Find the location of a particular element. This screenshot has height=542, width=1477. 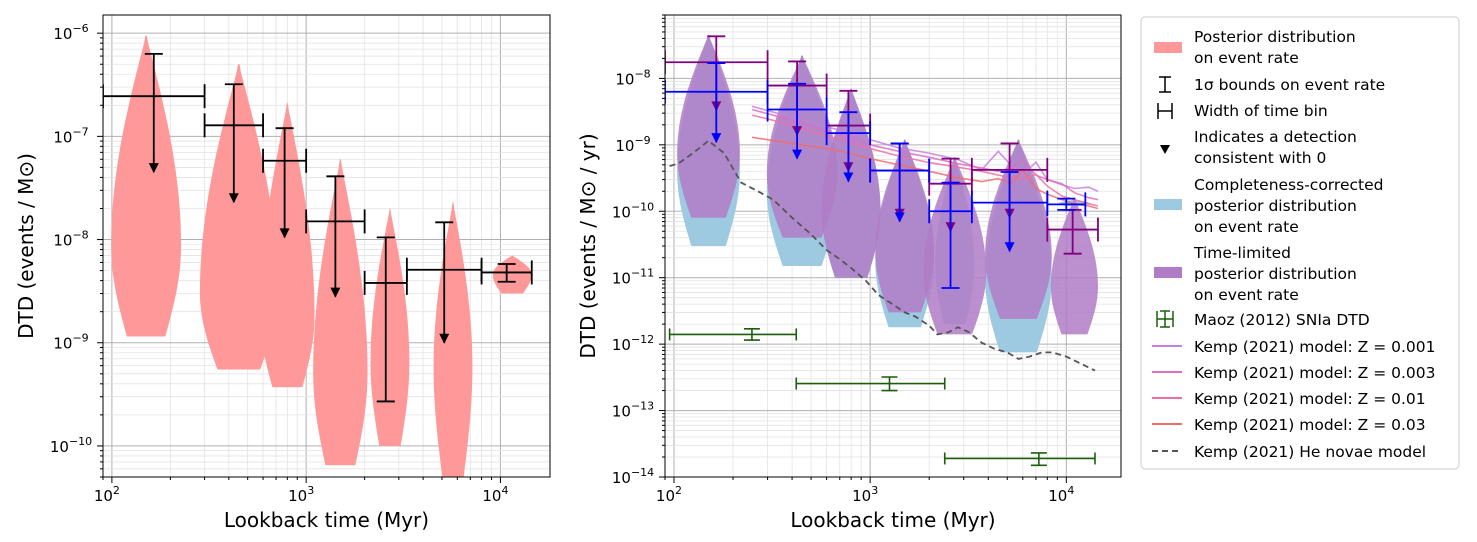

left-xtick-label: 10³ is located at coordinates (301, 494).